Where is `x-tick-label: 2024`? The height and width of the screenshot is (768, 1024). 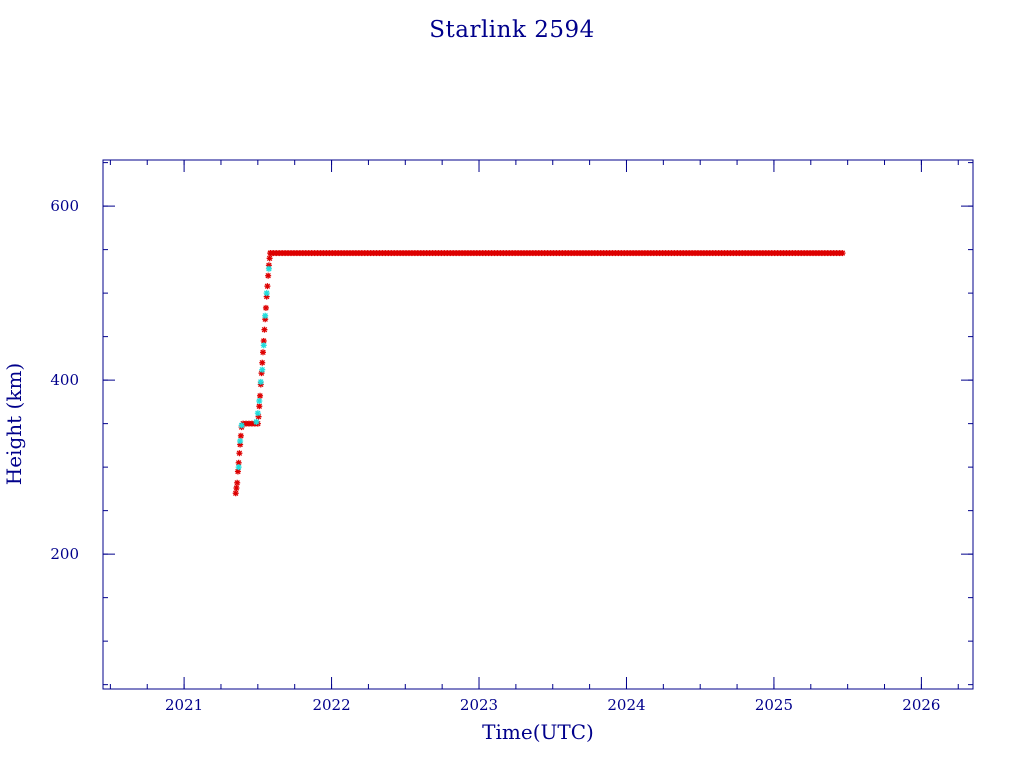 x-tick-label: 2024 is located at coordinates (626, 705).